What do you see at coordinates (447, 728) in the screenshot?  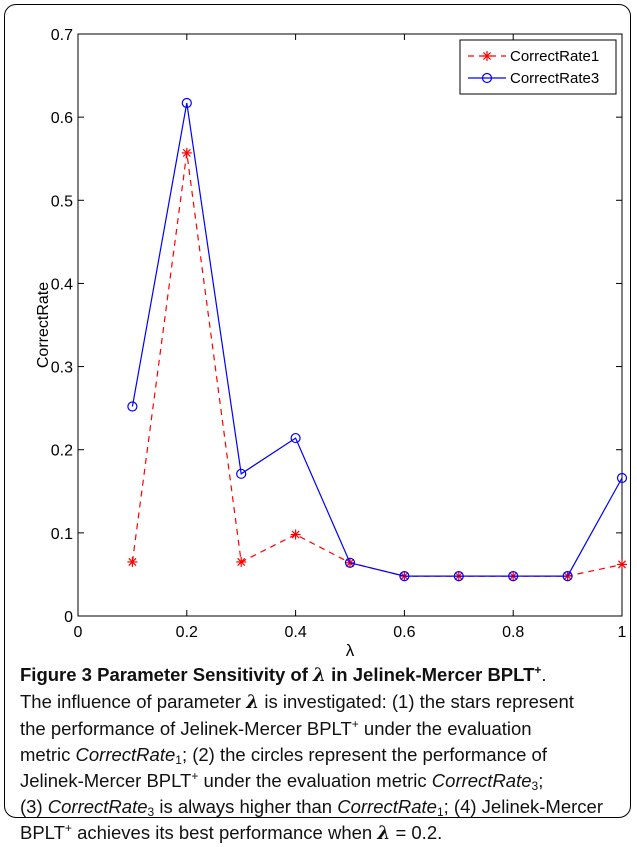 I see `caption-text: under the evaluation` at bounding box center [447, 728].